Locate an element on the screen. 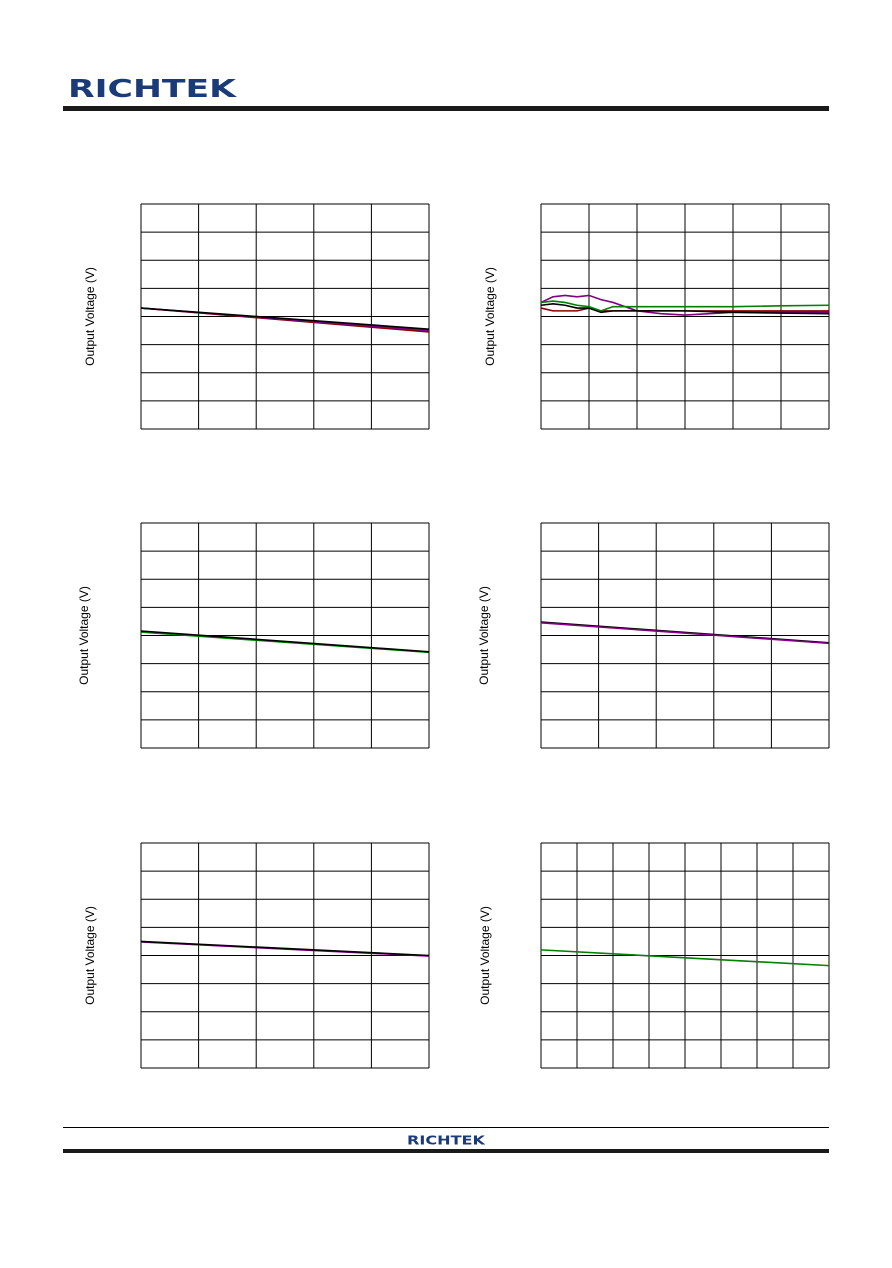  footer-rule-thin is located at coordinates (446, 1127).